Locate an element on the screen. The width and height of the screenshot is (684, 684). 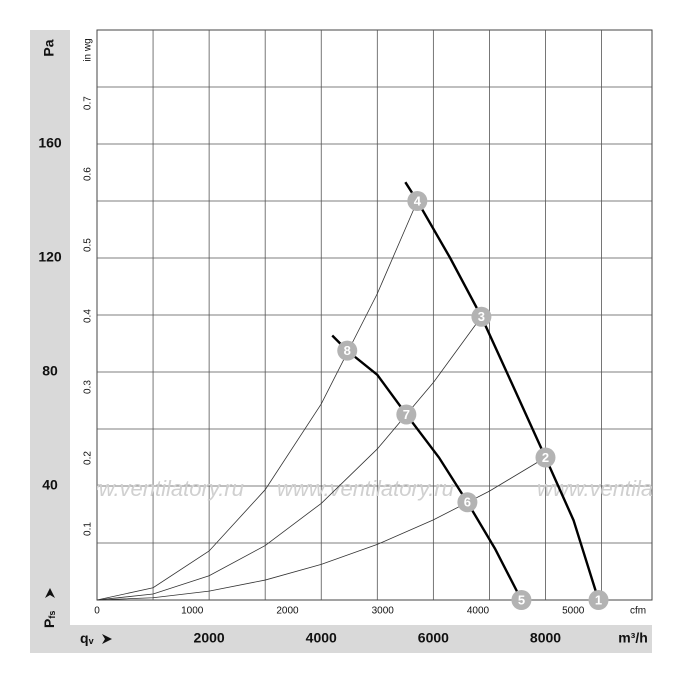
y-symbol: Pfs is located at coordinates (49, 619).